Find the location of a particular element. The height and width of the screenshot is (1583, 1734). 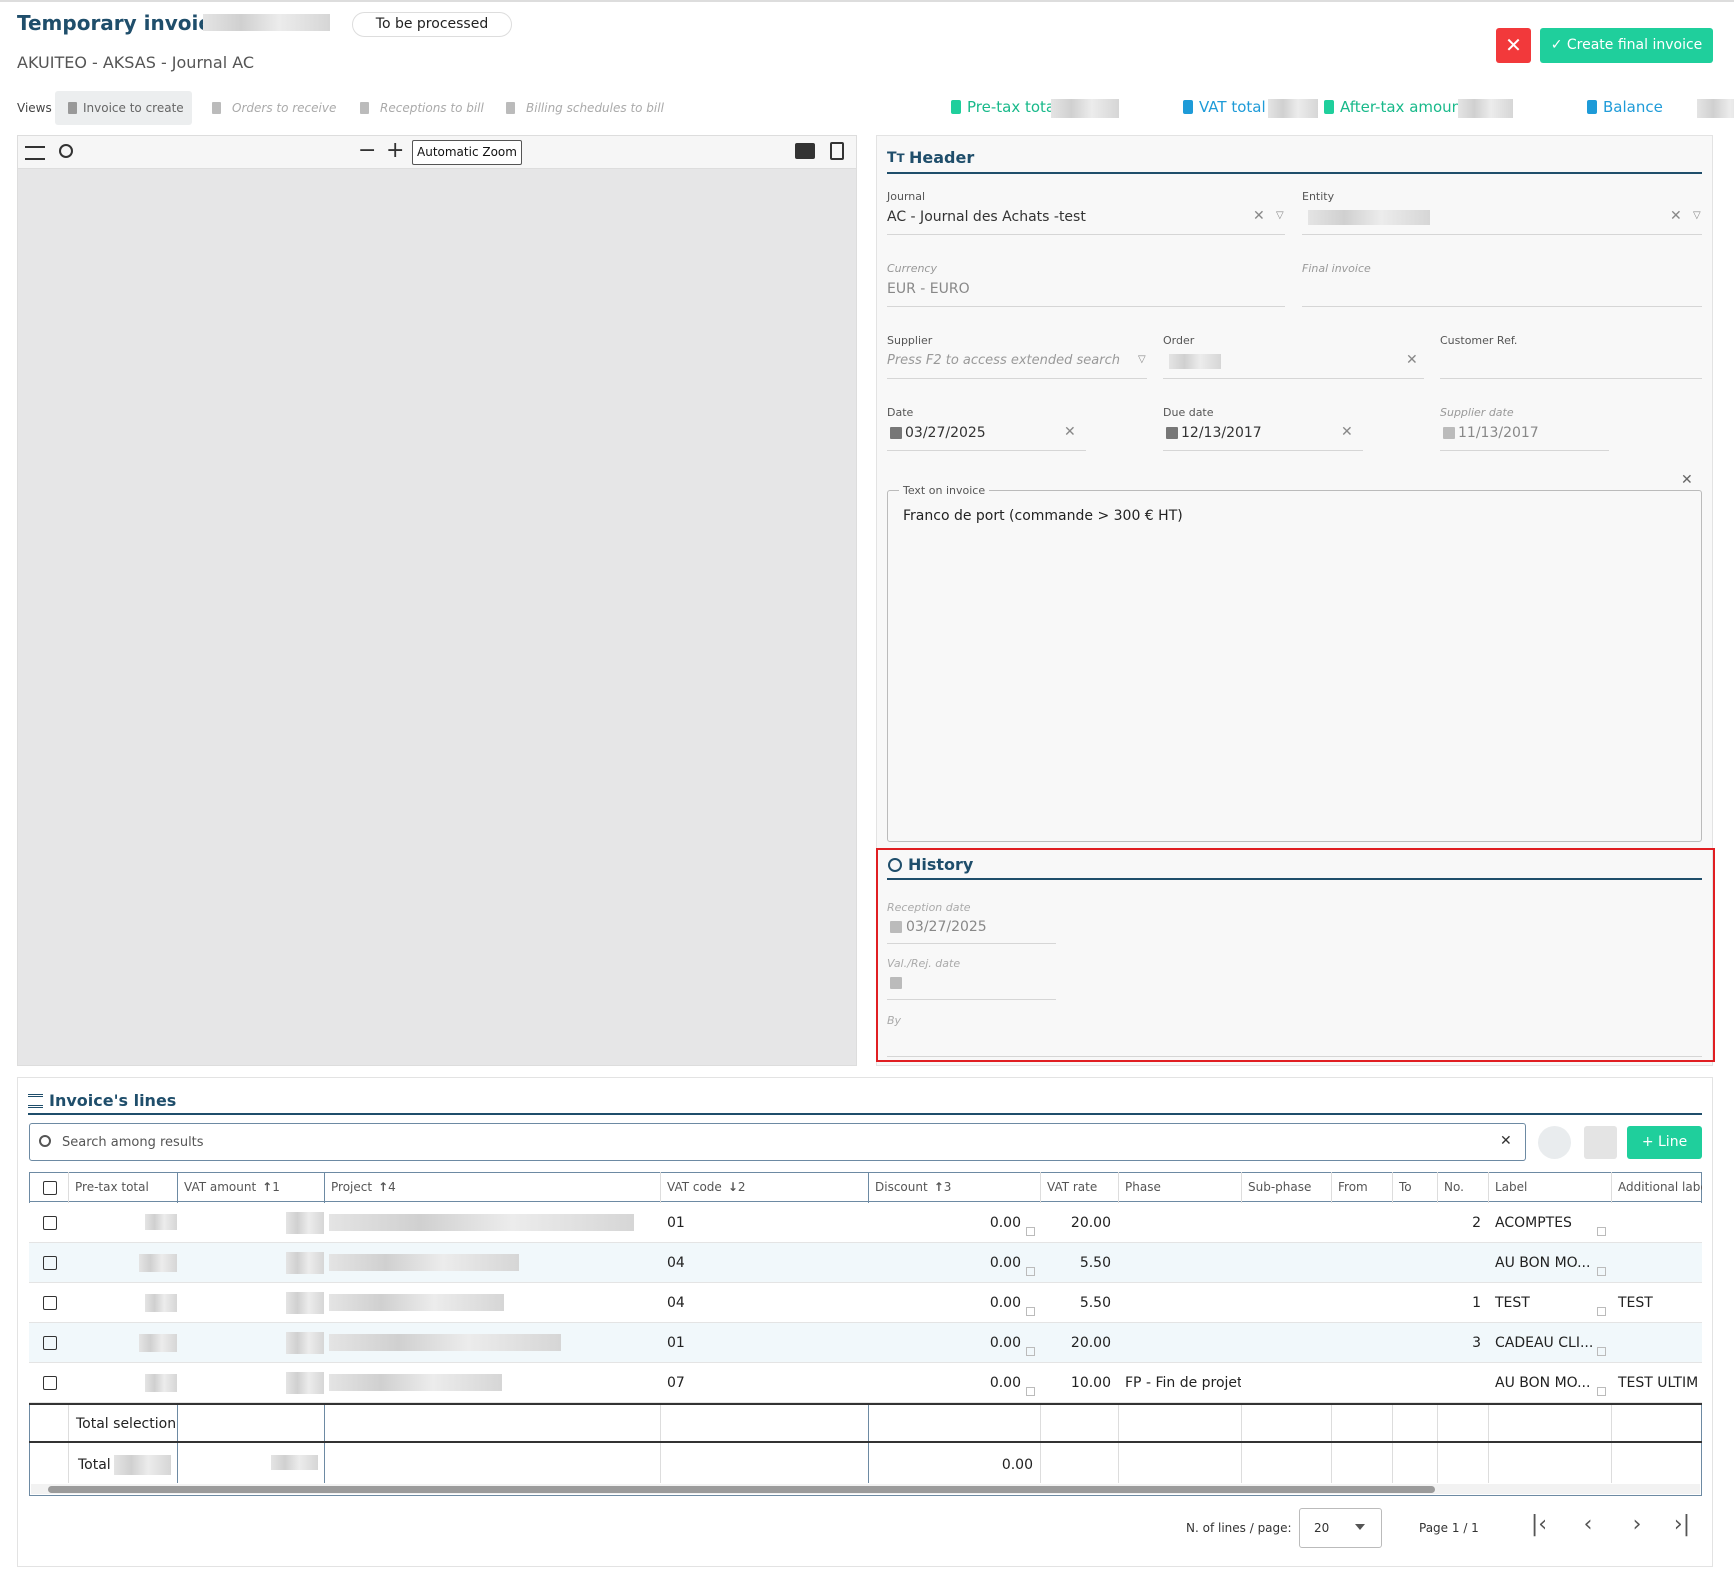

column-title: VAT rate is located at coordinates (1072, 1187).